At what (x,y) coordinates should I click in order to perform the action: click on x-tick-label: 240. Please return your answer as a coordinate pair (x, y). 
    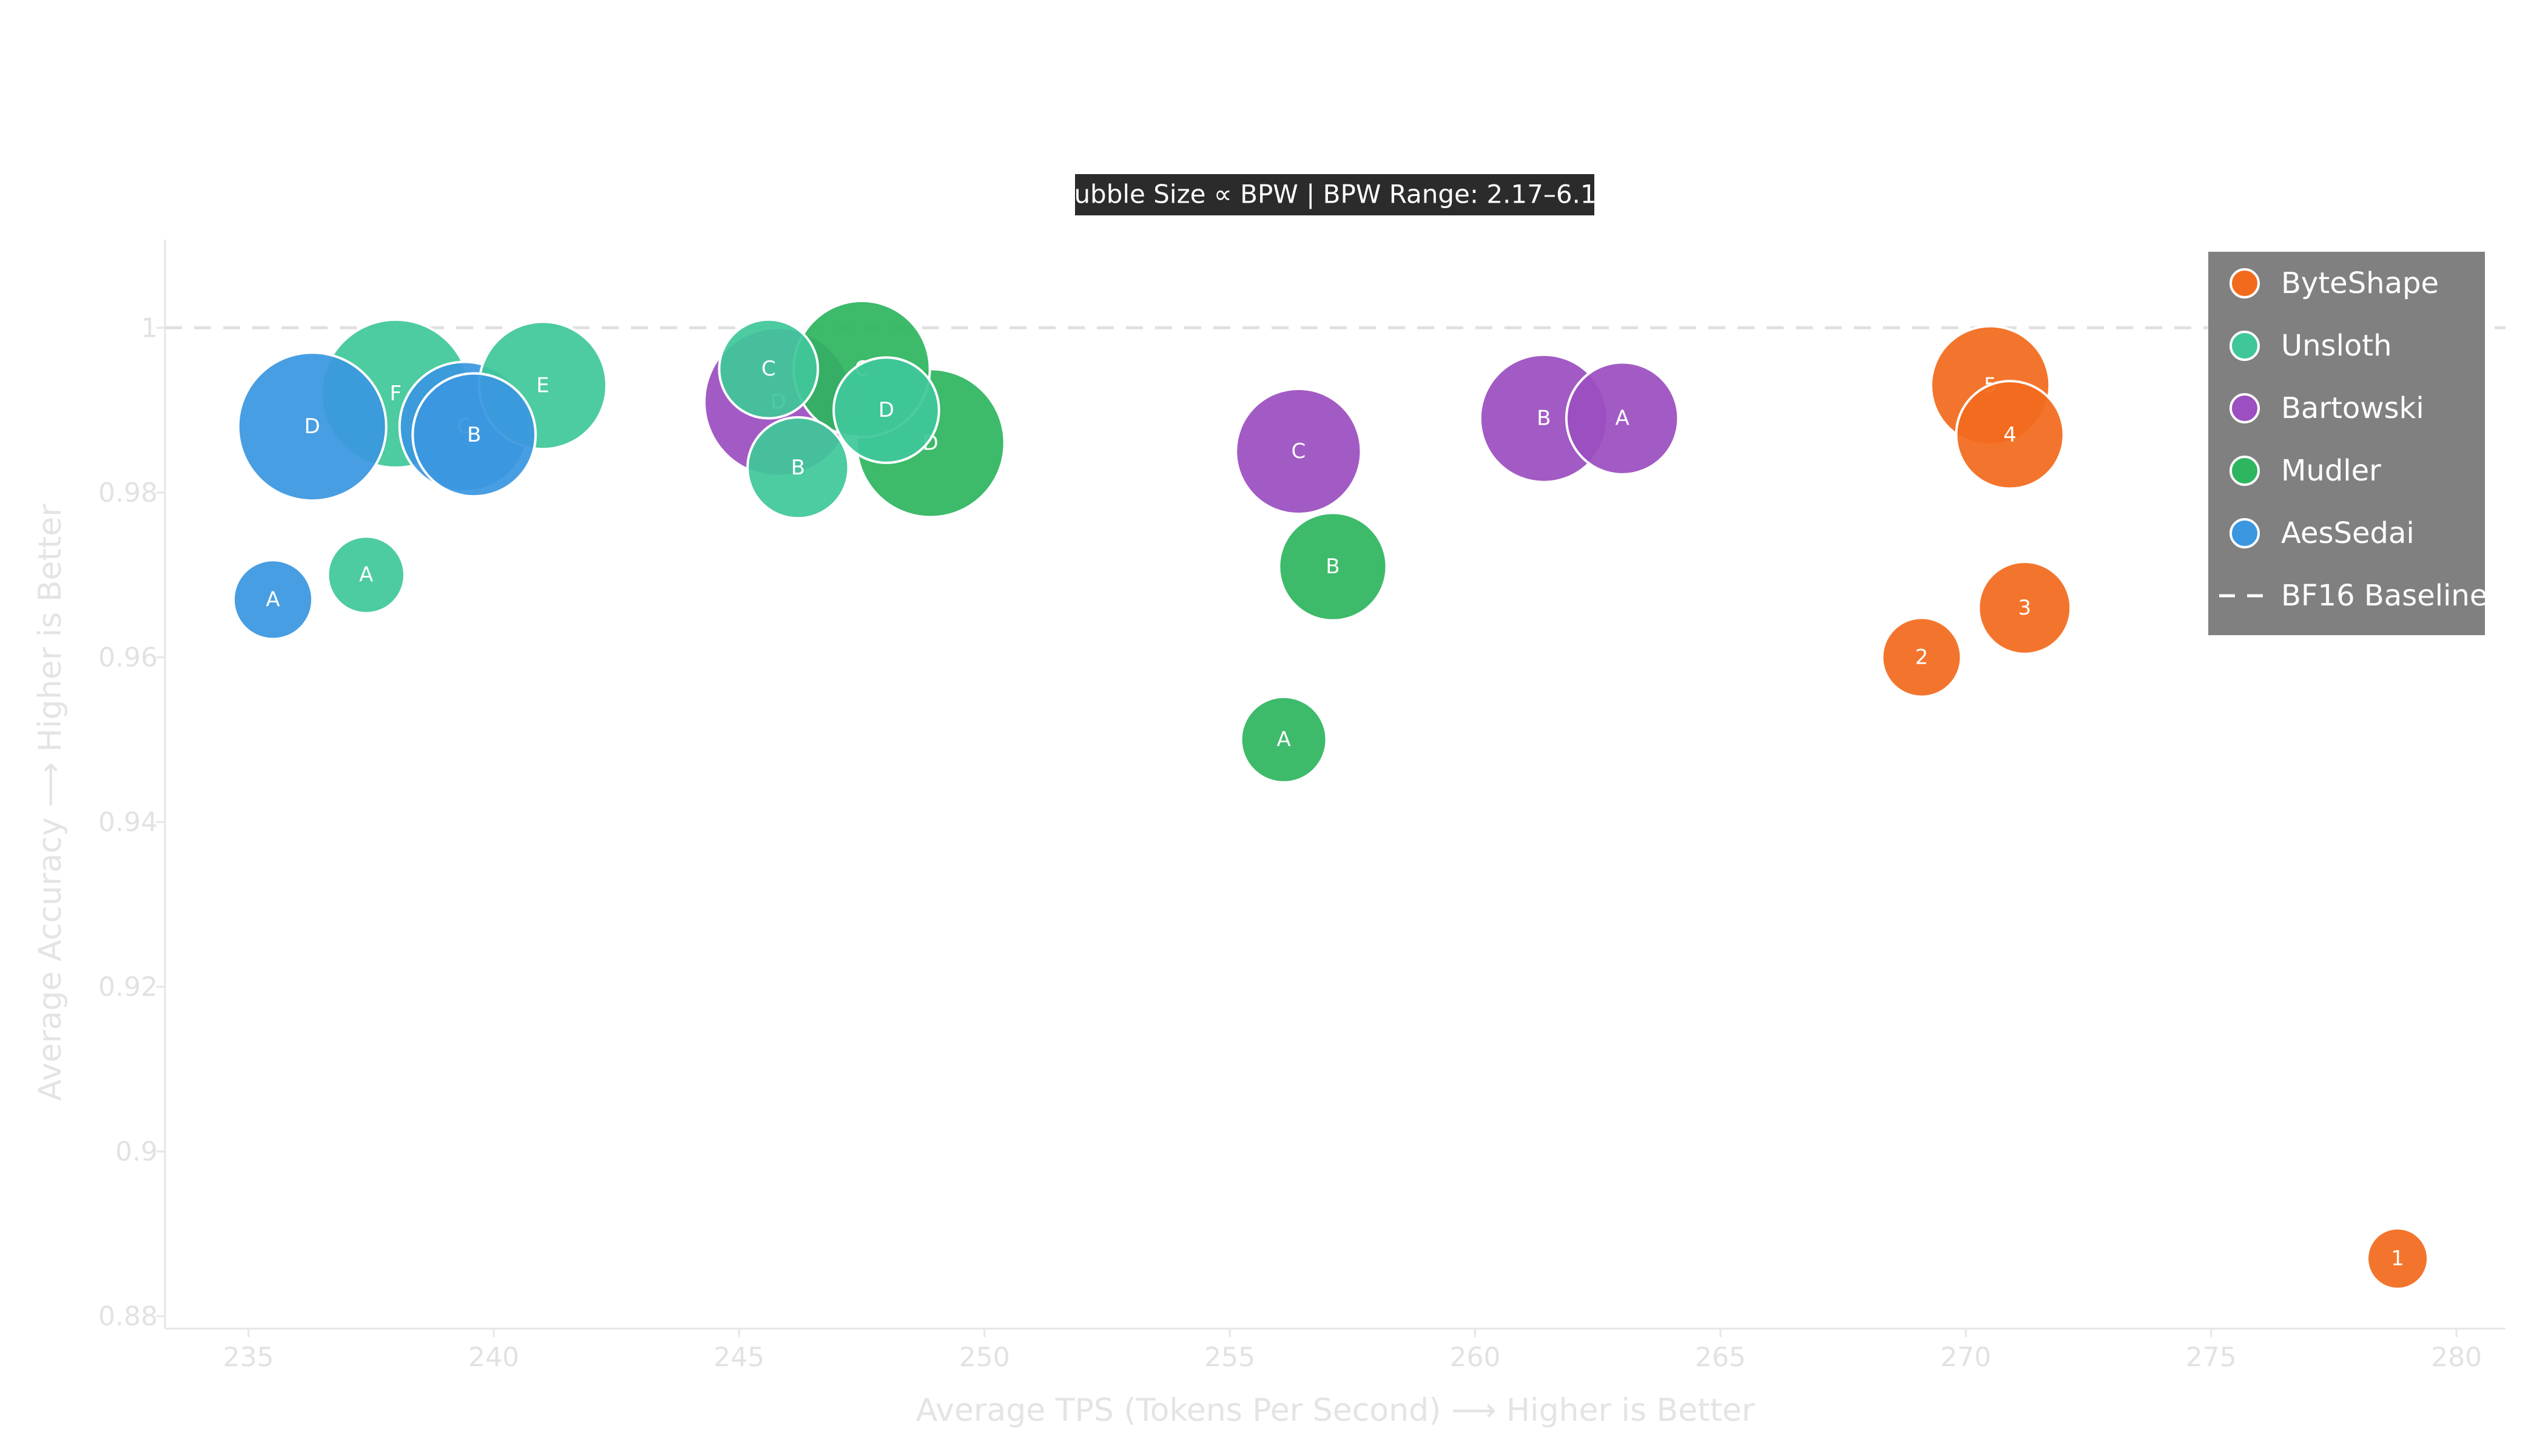
    Looking at the image, I should click on (493, 1357).